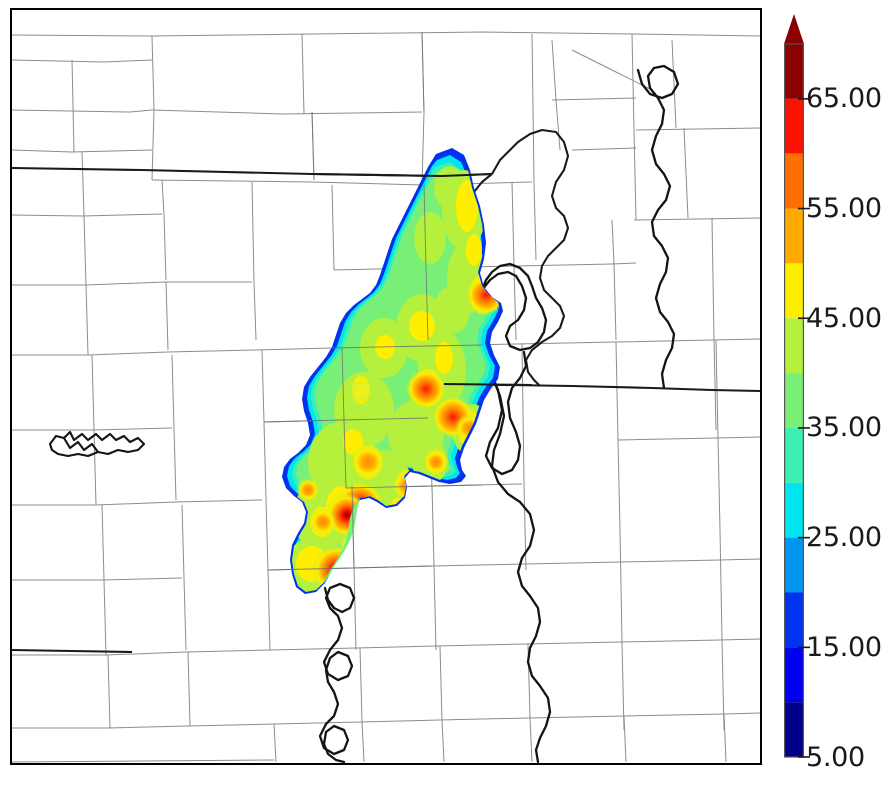  Describe the element at coordinates (97, 444) in the screenshot. I see `lake-polygon` at that location.